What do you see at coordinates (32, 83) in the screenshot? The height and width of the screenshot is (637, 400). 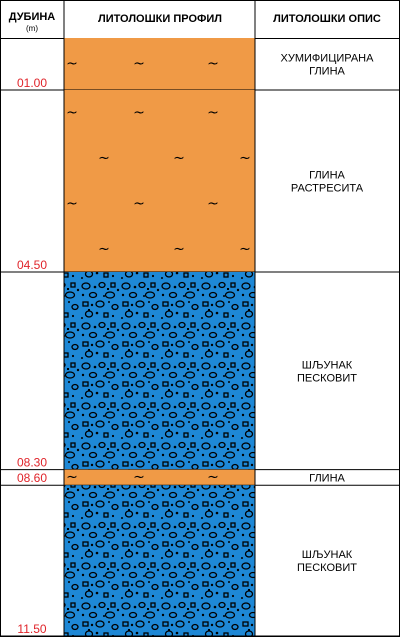 I see `depth-label: 01.00` at bounding box center [32, 83].